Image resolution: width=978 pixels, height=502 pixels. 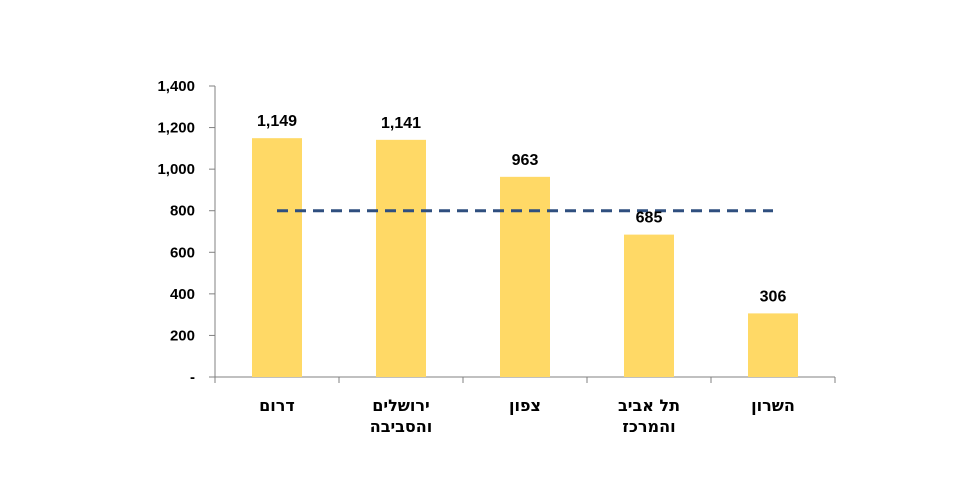 What do you see at coordinates (401, 123) in the screenshot?
I see `data-label: 1,141` at bounding box center [401, 123].